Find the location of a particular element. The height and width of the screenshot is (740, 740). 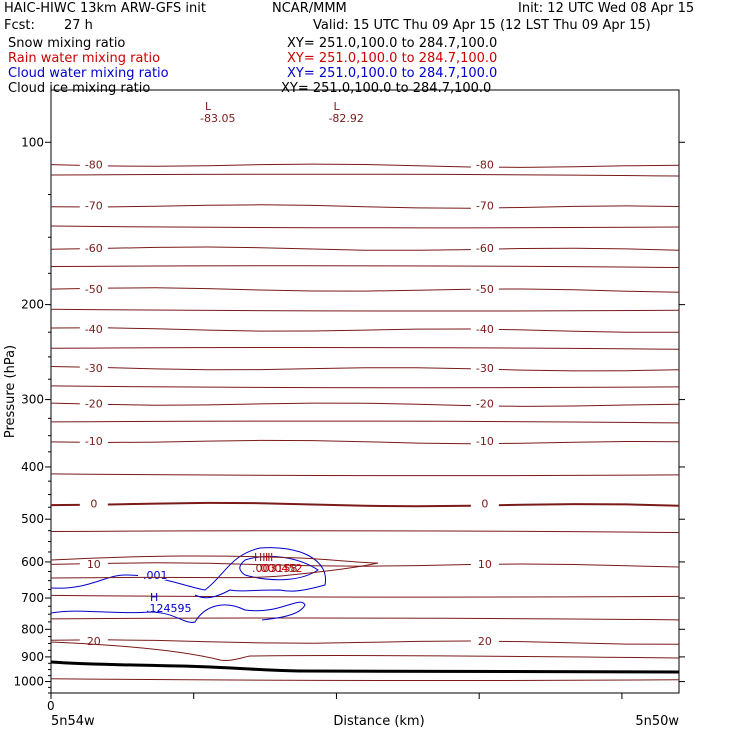

field-name-snow: Snow mixing ratio is located at coordinates (67, 43).